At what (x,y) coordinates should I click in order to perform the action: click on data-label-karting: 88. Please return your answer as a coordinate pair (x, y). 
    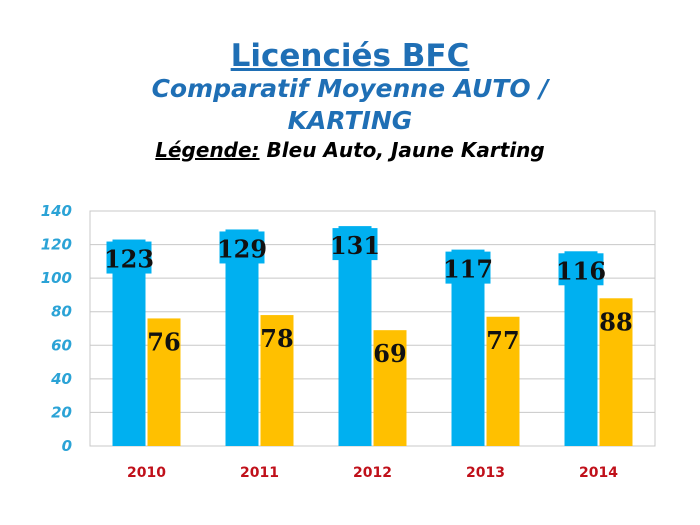
    Looking at the image, I should click on (615, 321).